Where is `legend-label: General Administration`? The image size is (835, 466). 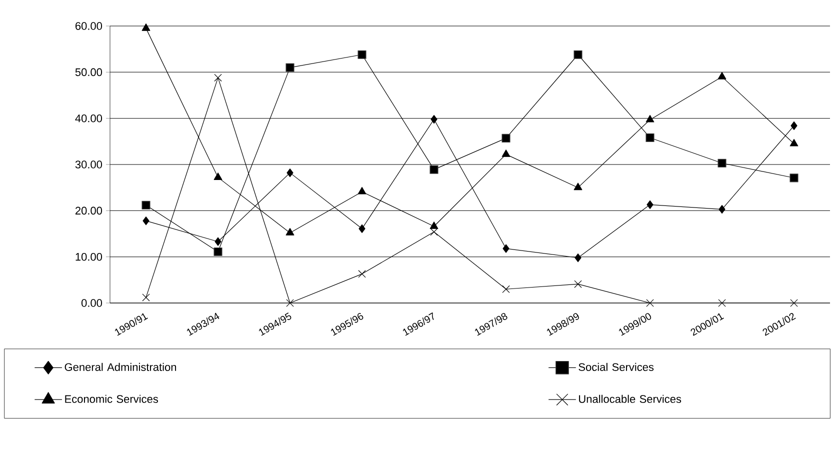 legend-label: General Administration is located at coordinates (120, 366).